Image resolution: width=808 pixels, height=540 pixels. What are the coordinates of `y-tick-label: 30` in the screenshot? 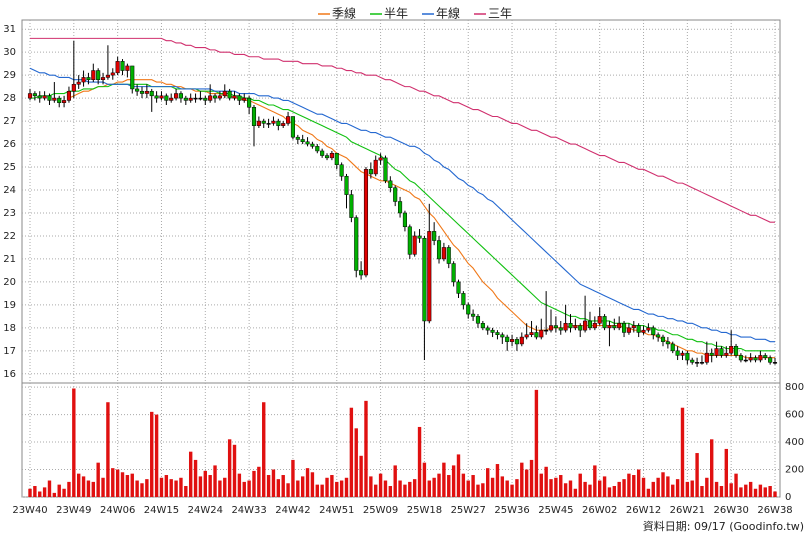 It's located at (9, 52).